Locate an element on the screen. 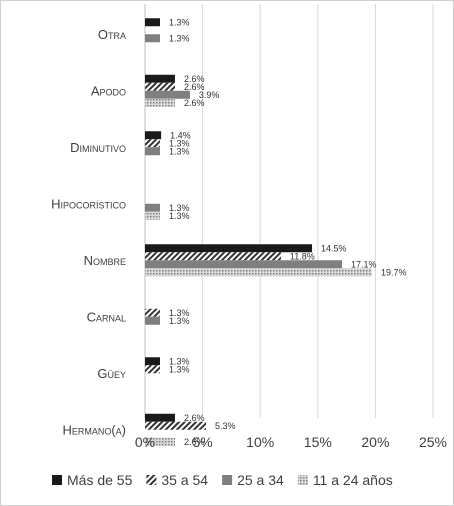 The height and width of the screenshot is (506, 454). category-label: Carnal is located at coordinates (106, 316).